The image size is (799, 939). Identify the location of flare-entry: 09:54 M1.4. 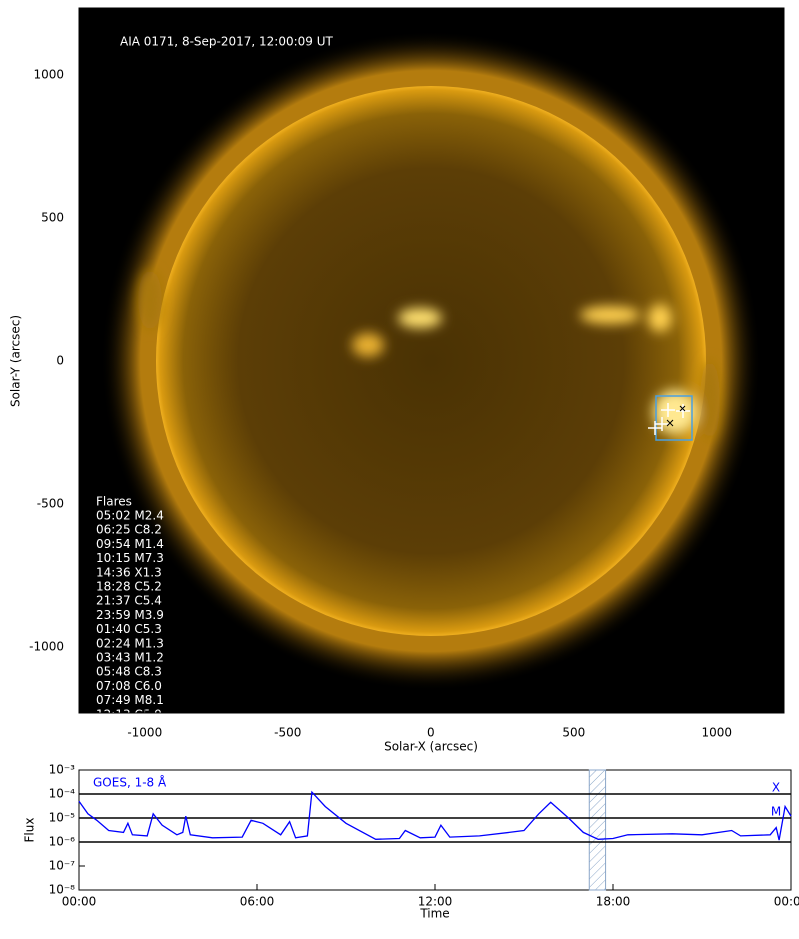
(130, 544).